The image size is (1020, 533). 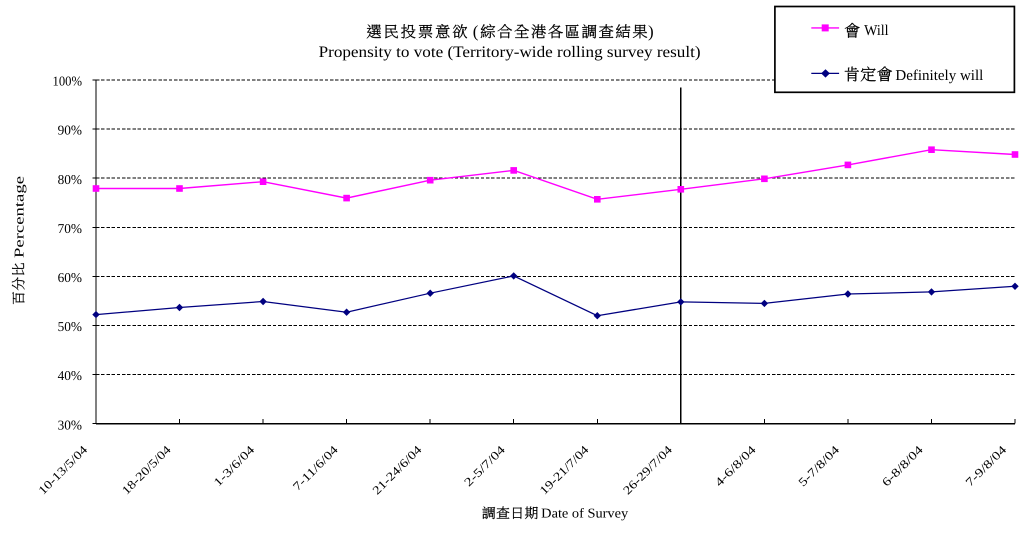 What do you see at coordinates (584, 512) in the screenshot?
I see `svg-text: Date of Survey` at bounding box center [584, 512].